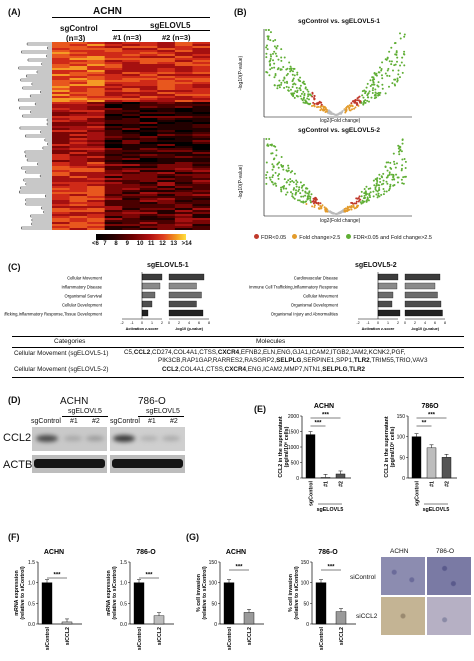 The width and height of the screenshot is (474, 661). Describe the element at coordinates (316, 278) in the screenshot. I see `ipa-category-label: Cardiovascular Disease` at that location.